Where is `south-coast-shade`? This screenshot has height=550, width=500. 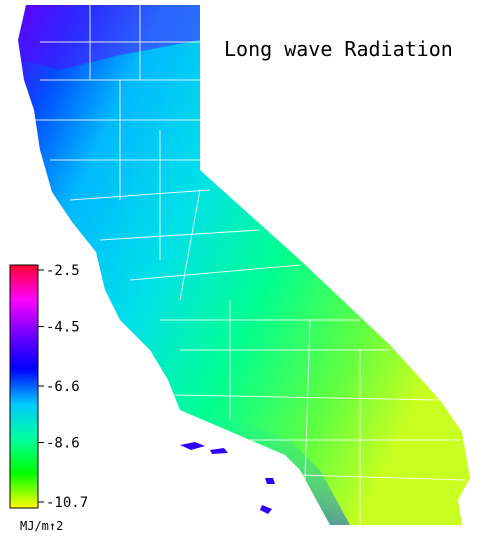 south-coast-shade is located at coordinates (265, 467).